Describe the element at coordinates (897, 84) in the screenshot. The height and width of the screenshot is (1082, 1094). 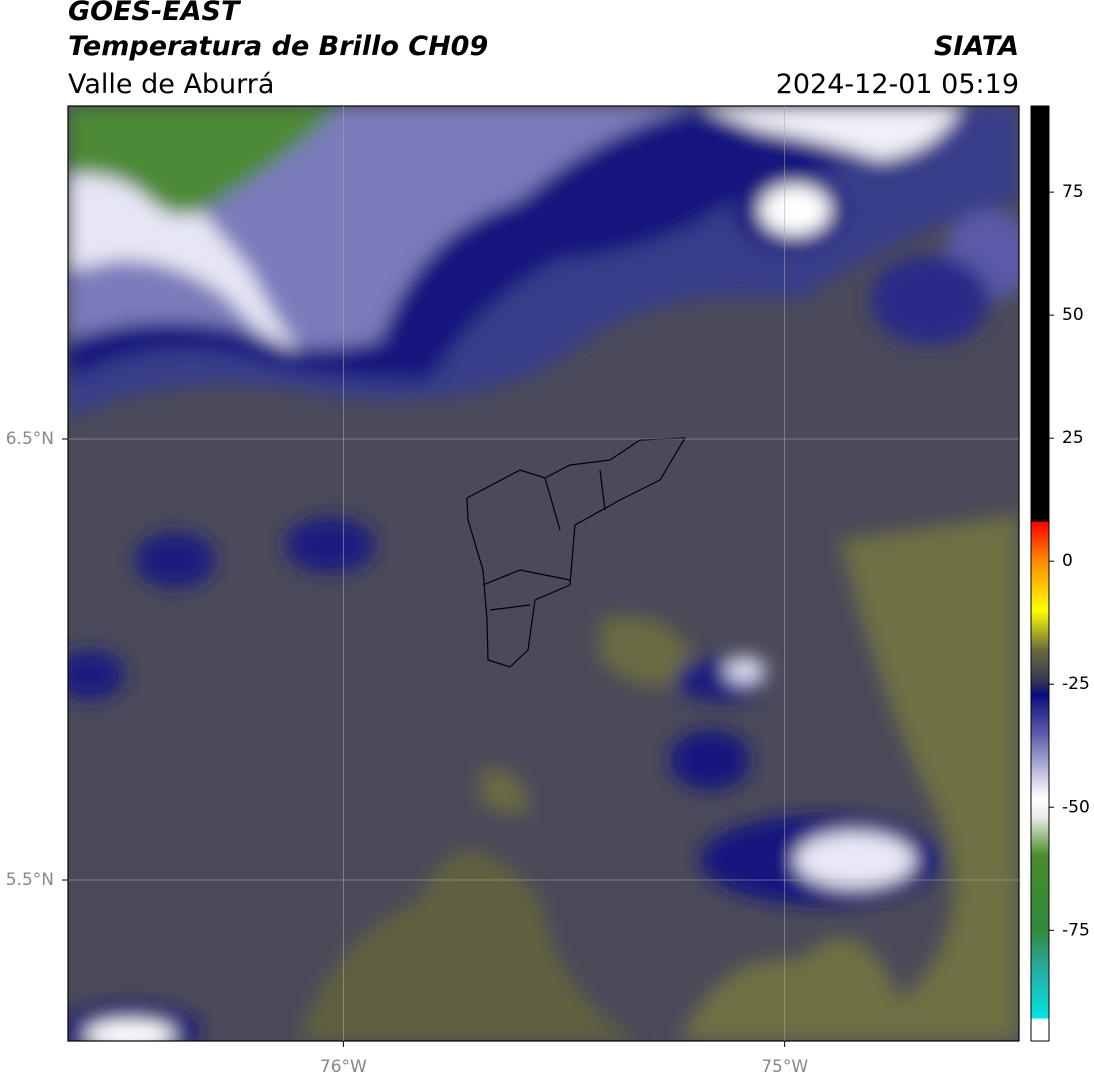
I see `datetime: 2024-12-01 05:19` at that location.